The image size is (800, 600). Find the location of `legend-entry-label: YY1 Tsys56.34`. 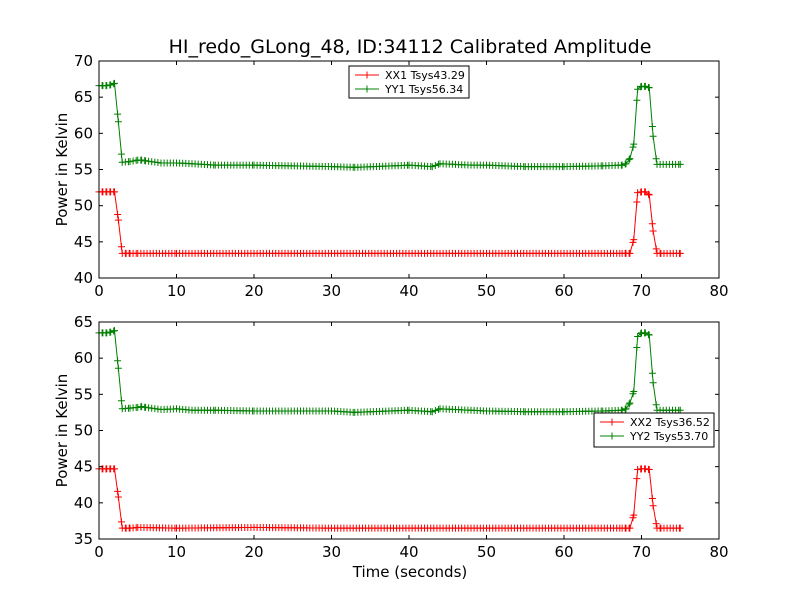

legend-entry-label: YY1 Tsys56.34 is located at coordinates (423, 89).